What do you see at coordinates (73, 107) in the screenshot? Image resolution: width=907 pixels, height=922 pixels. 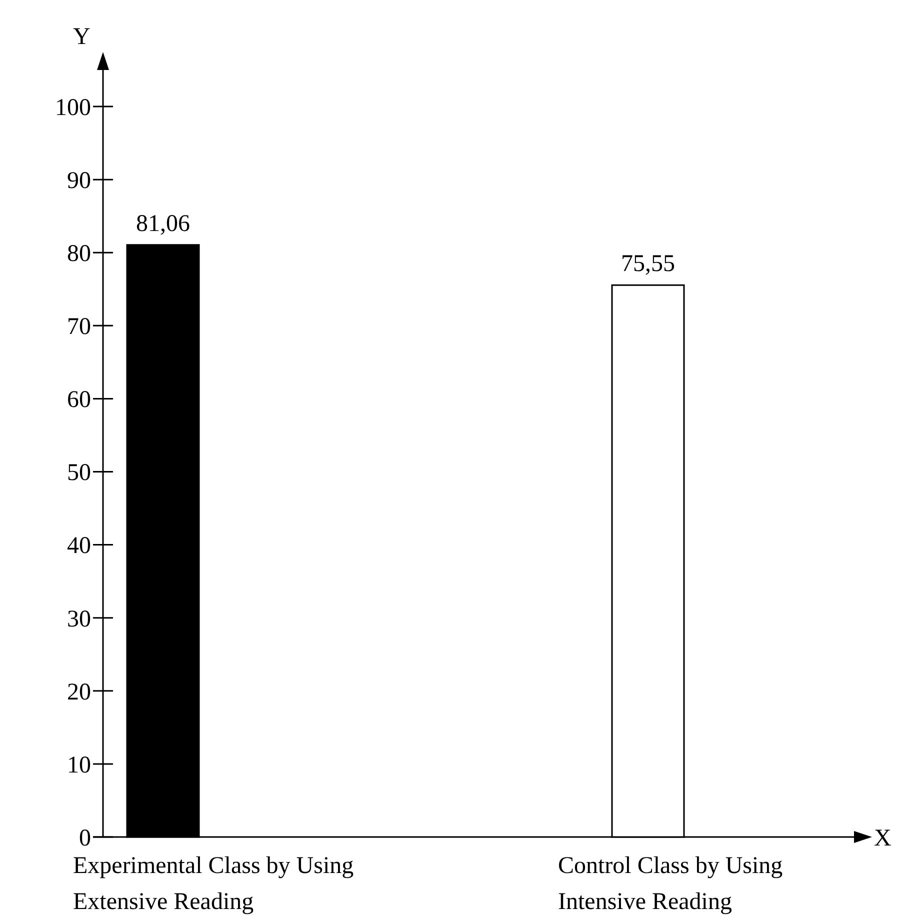 I see `y-tick-label: 100` at bounding box center [73, 107].